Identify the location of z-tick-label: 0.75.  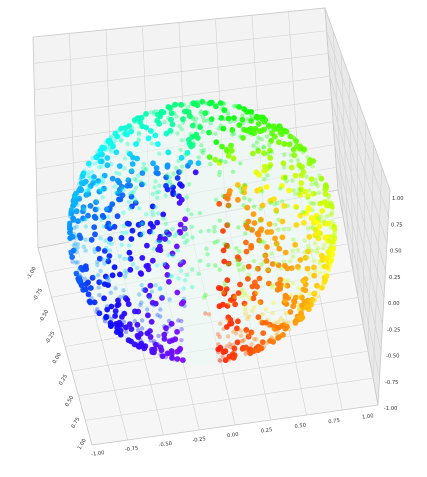
(397, 225).